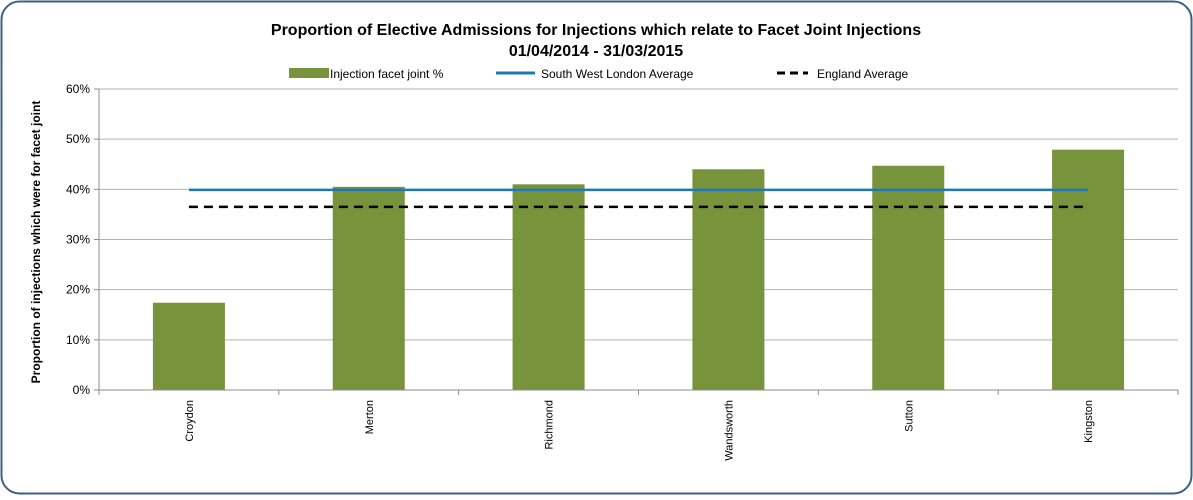  Describe the element at coordinates (1089, 421) in the screenshot. I see `x-tick-label: Kingston` at that location.